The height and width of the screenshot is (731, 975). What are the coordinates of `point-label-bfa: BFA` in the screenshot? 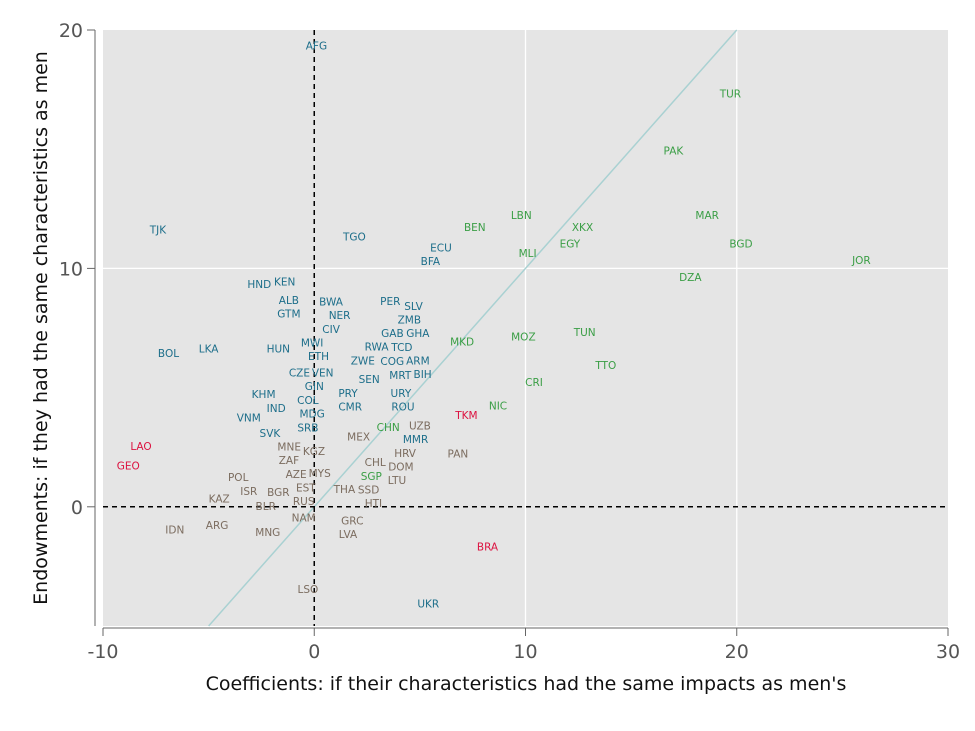 It's located at (431, 262).